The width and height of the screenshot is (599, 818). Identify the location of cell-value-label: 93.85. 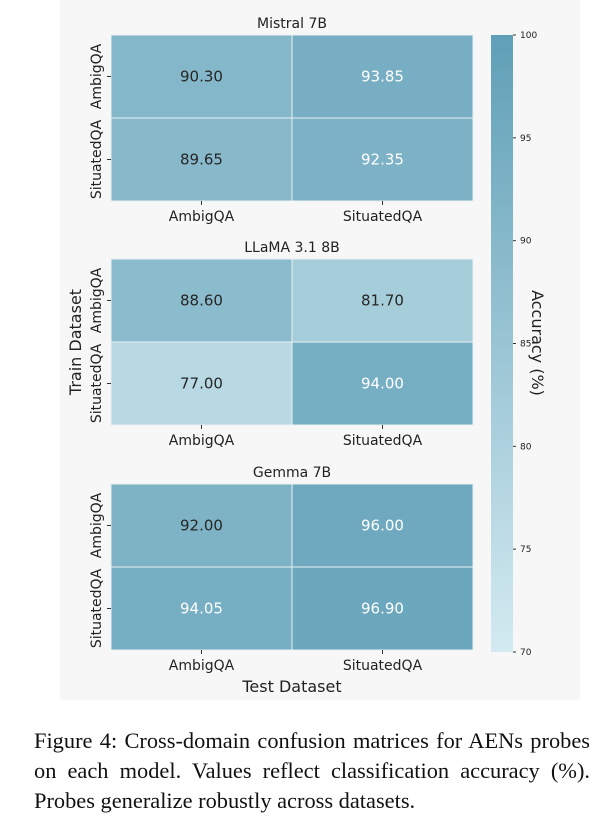
(382, 77).